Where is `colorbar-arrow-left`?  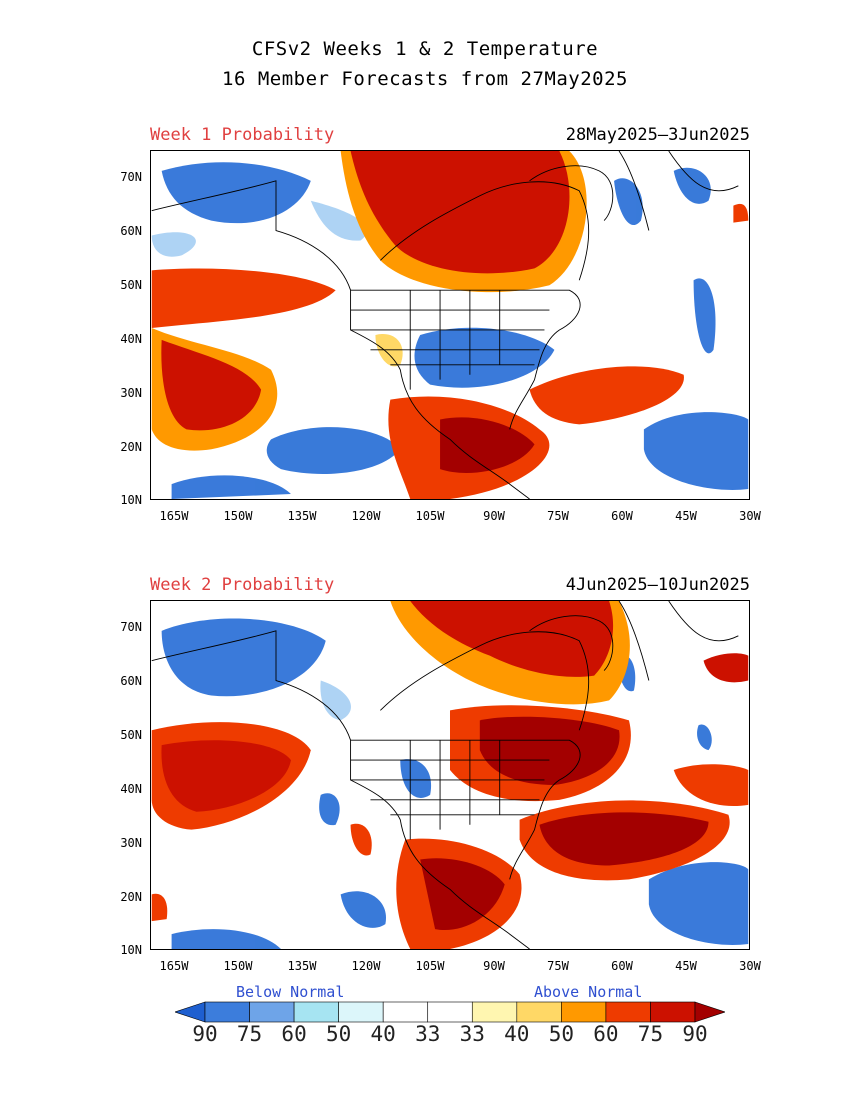
colorbar-arrow-left is located at coordinates (190, 1012).